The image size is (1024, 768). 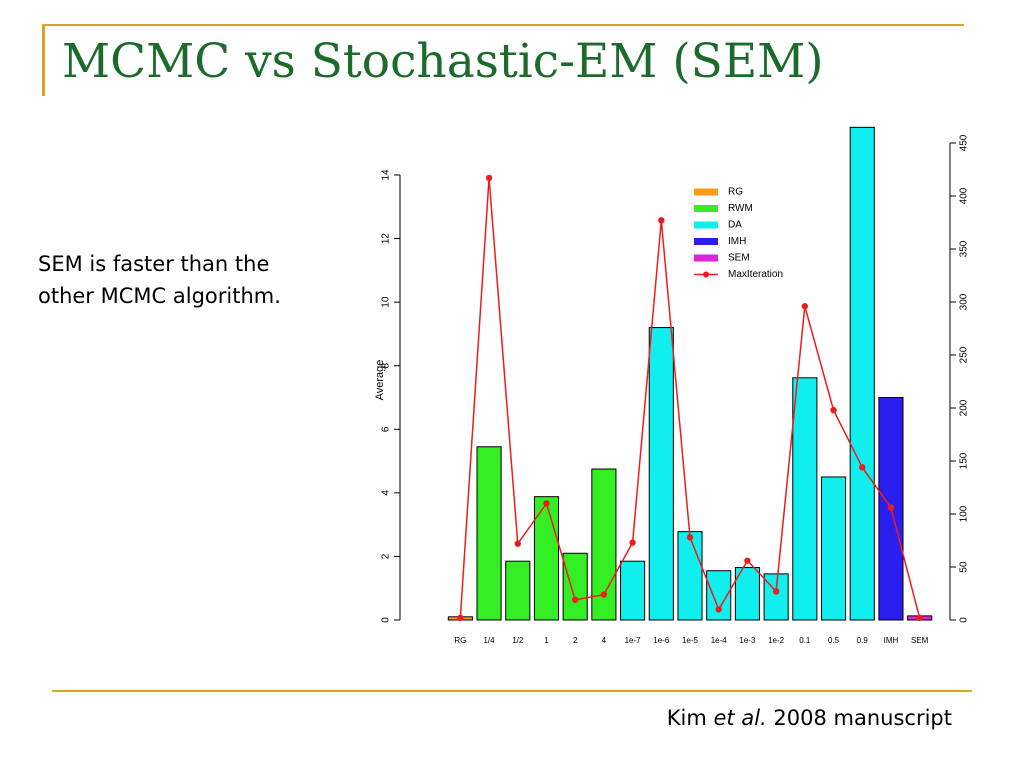 What do you see at coordinates (964, 567) in the screenshot?
I see `right-axis-tick-label: 50` at bounding box center [964, 567].